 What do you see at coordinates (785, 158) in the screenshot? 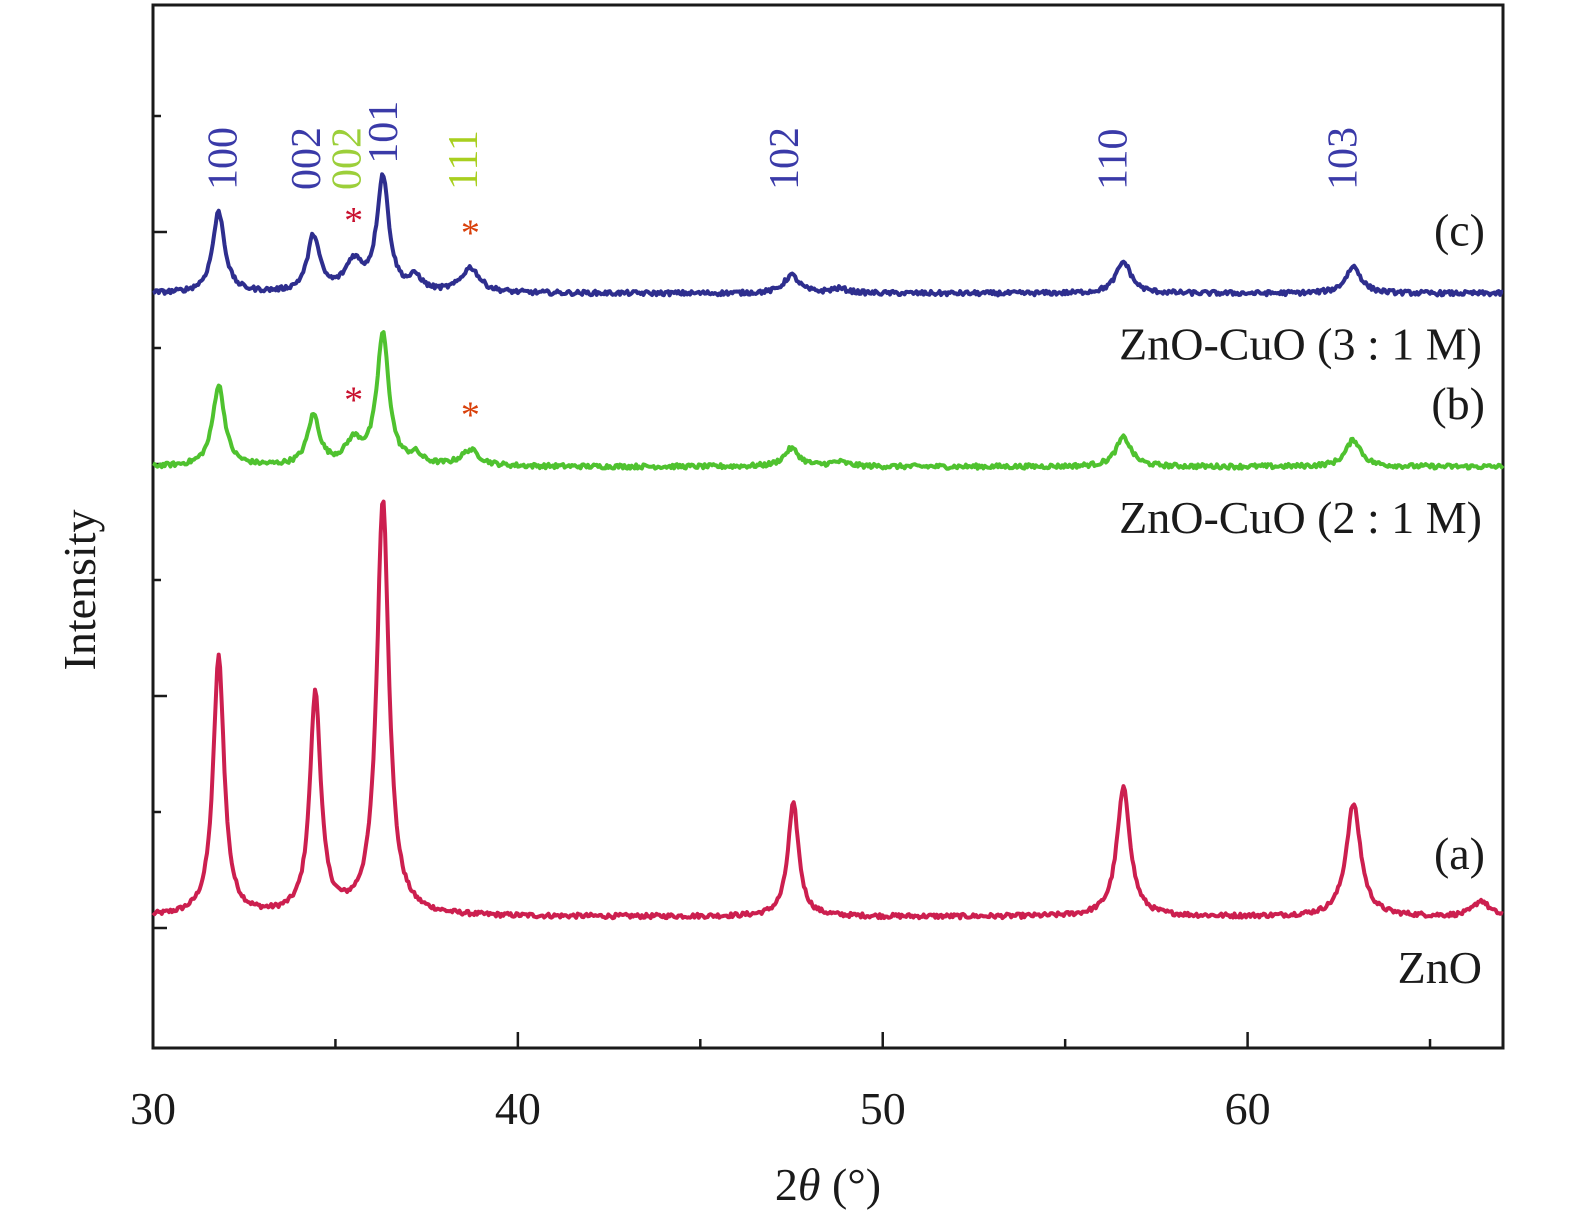
I see `hkl-label: 102` at bounding box center [785, 158].